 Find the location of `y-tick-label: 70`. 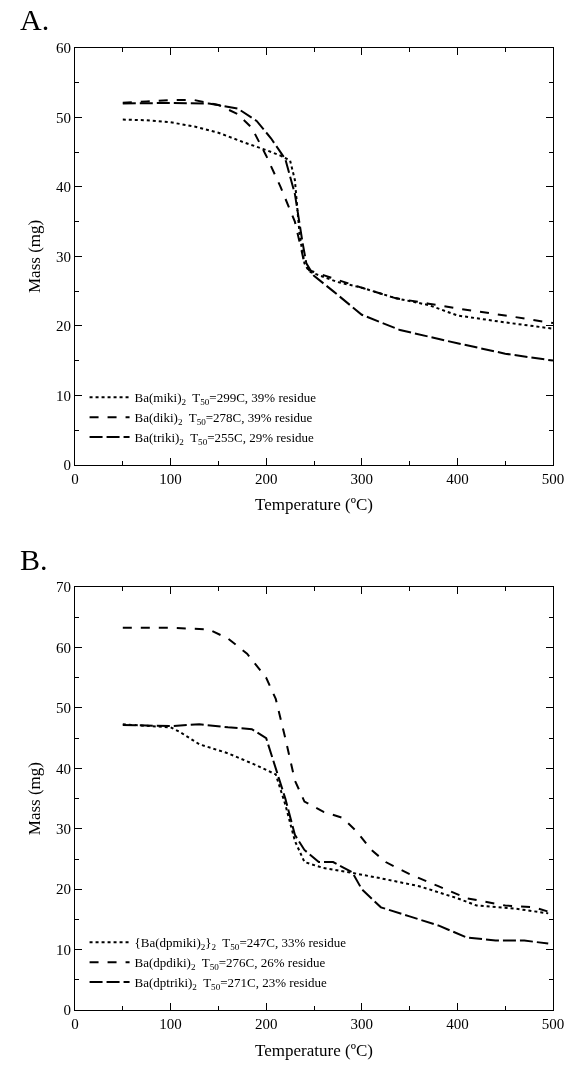

y-tick-label: 70 is located at coordinates (63, 587).